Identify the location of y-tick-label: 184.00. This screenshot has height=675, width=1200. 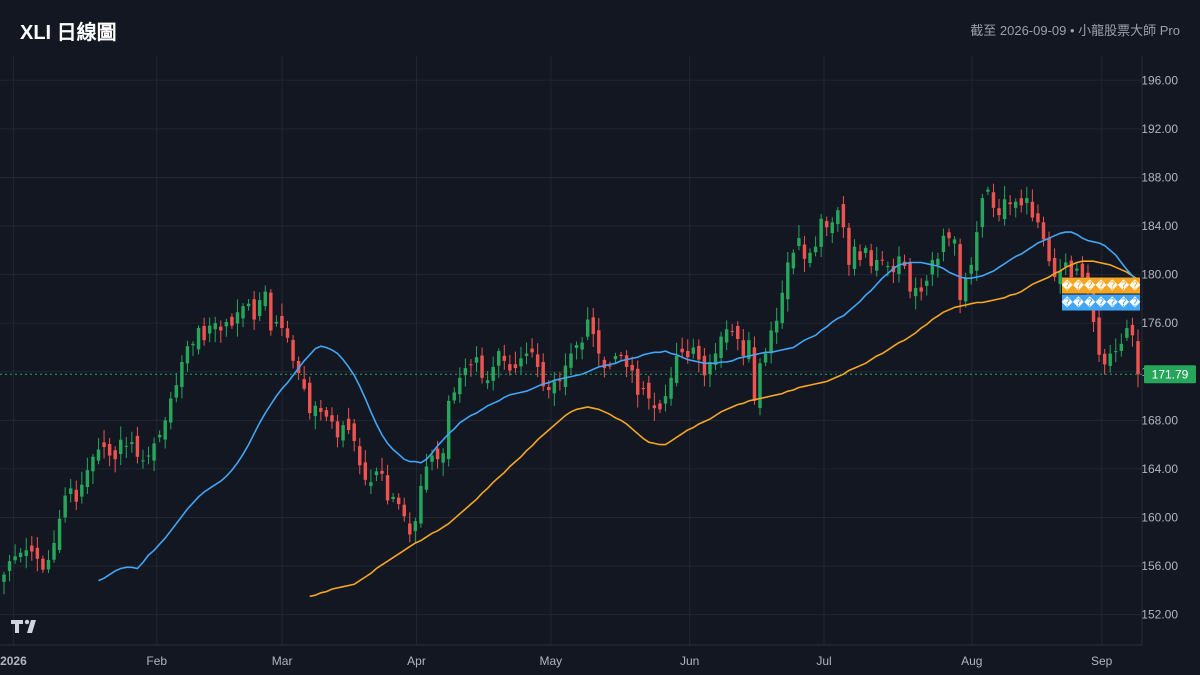
(1159, 226).